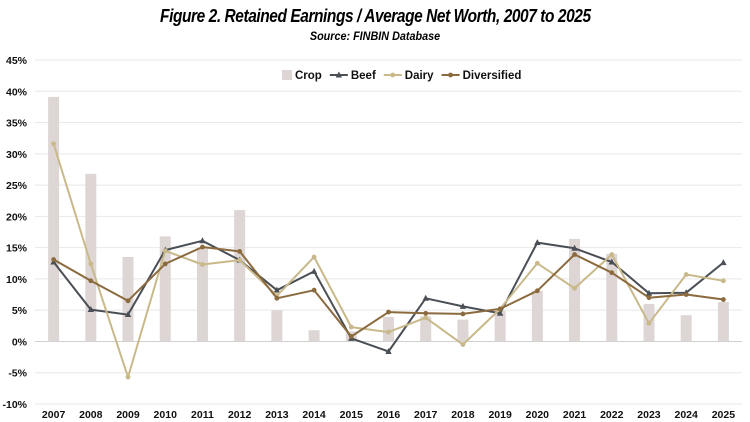  I want to click on x-tick-label: 2018, so click(463, 415).